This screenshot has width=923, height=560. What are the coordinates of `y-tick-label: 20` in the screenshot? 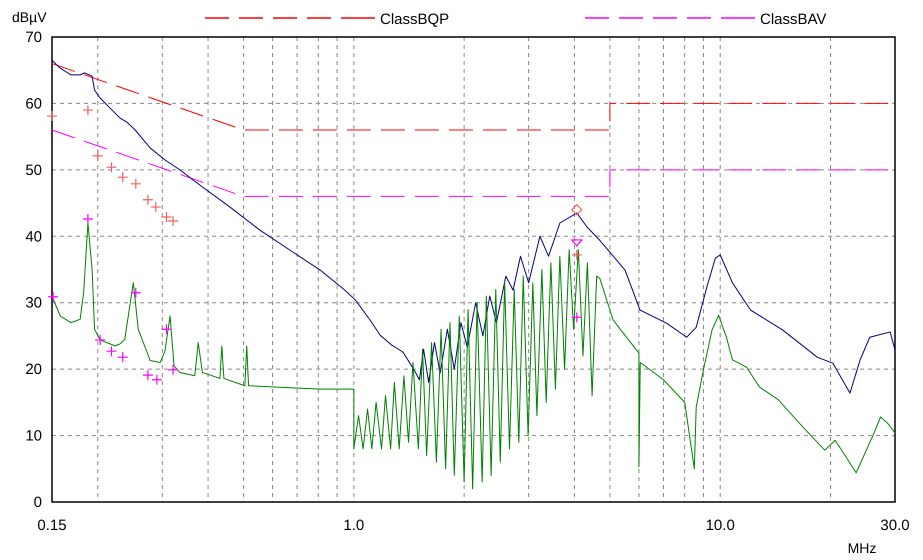 It's located at (33, 369).